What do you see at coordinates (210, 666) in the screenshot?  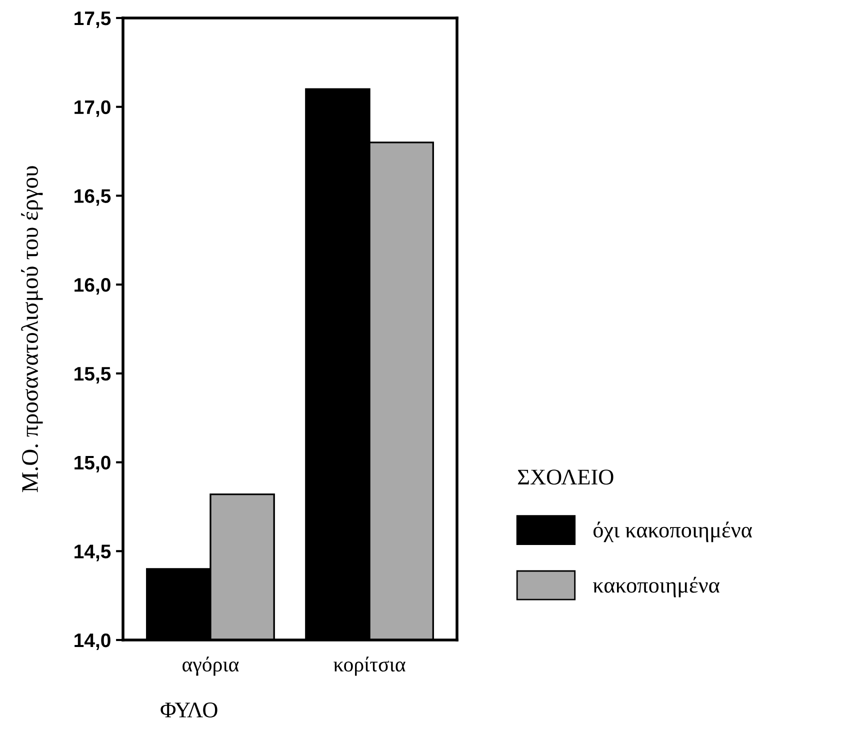 I see `x-tick-label: αγόρια` at bounding box center [210, 666].